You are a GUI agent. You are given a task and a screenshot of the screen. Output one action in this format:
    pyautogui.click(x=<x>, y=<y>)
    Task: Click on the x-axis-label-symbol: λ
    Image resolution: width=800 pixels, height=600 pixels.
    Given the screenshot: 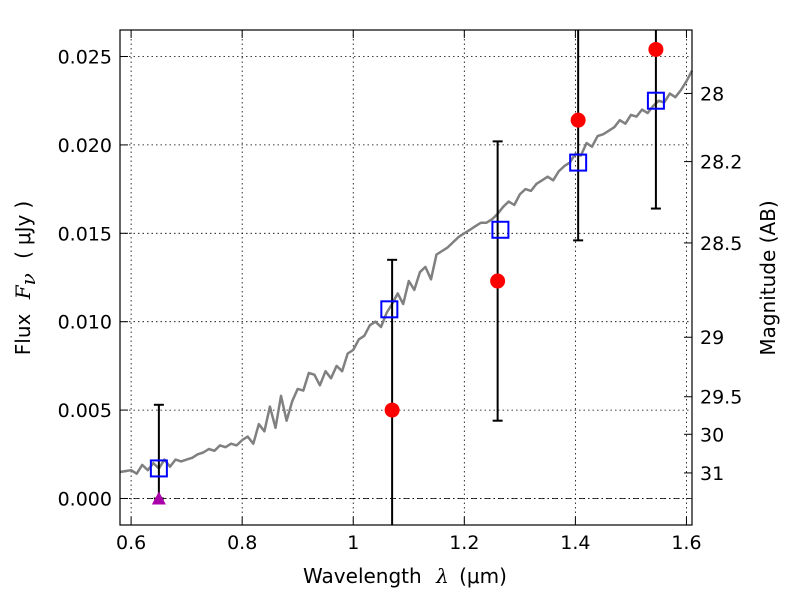 What is the action you would take?
    pyautogui.click(x=442, y=576)
    